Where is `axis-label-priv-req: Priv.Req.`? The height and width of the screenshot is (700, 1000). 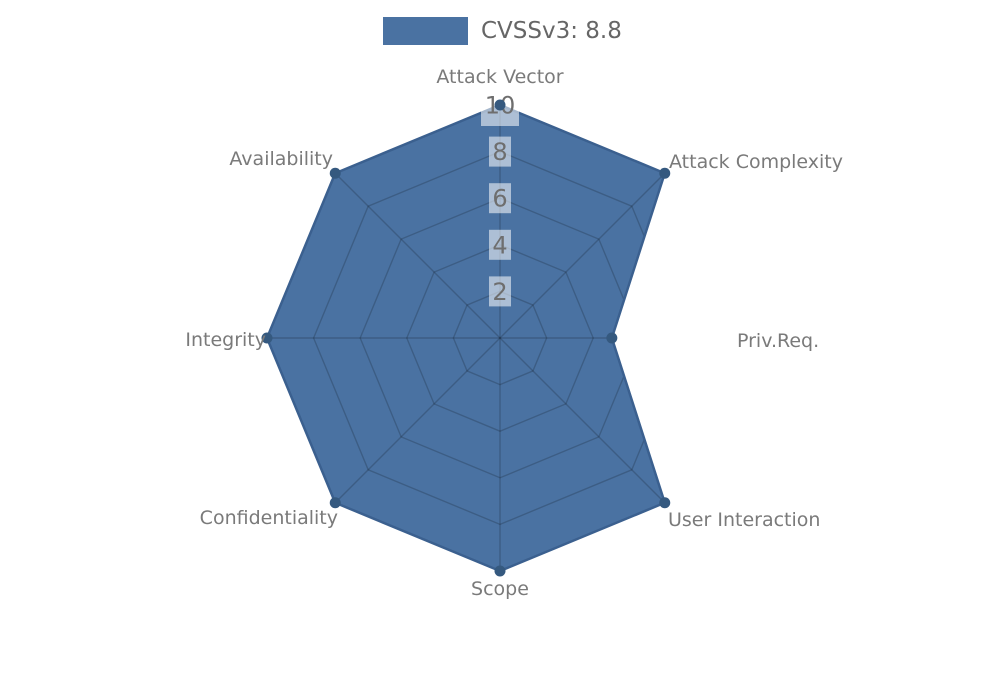
axis-label-priv-req: Priv.Req. is located at coordinates (778, 341).